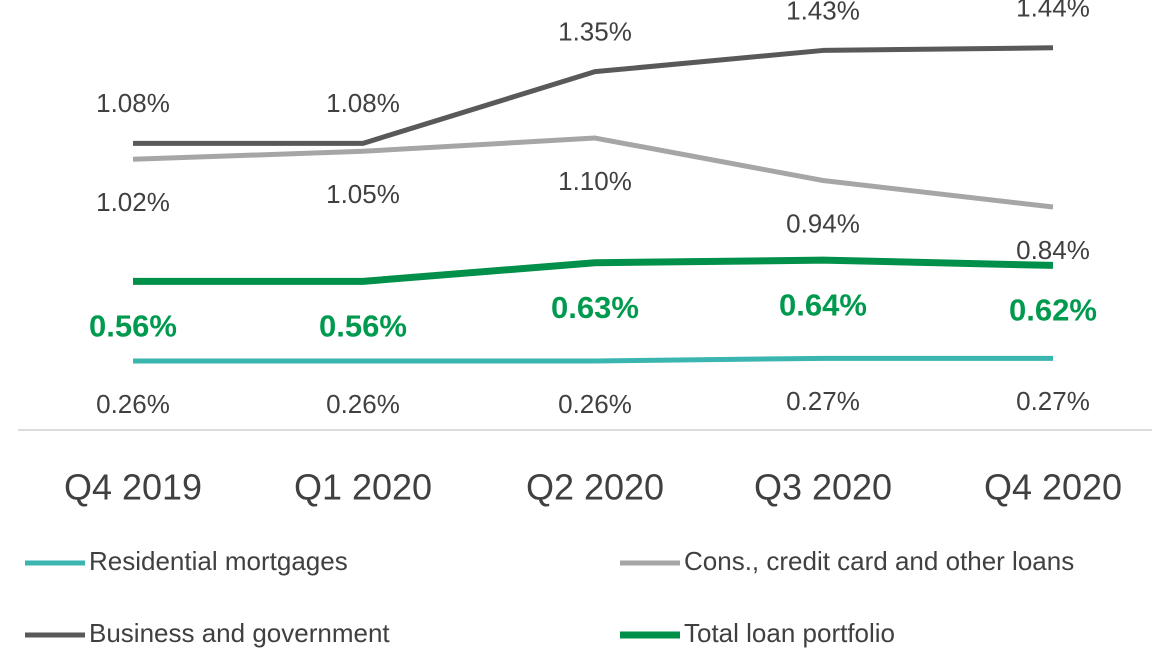 The width and height of the screenshot is (1152, 648). Describe the element at coordinates (595, 181) in the screenshot. I see `data-label: 1.10%` at that location.